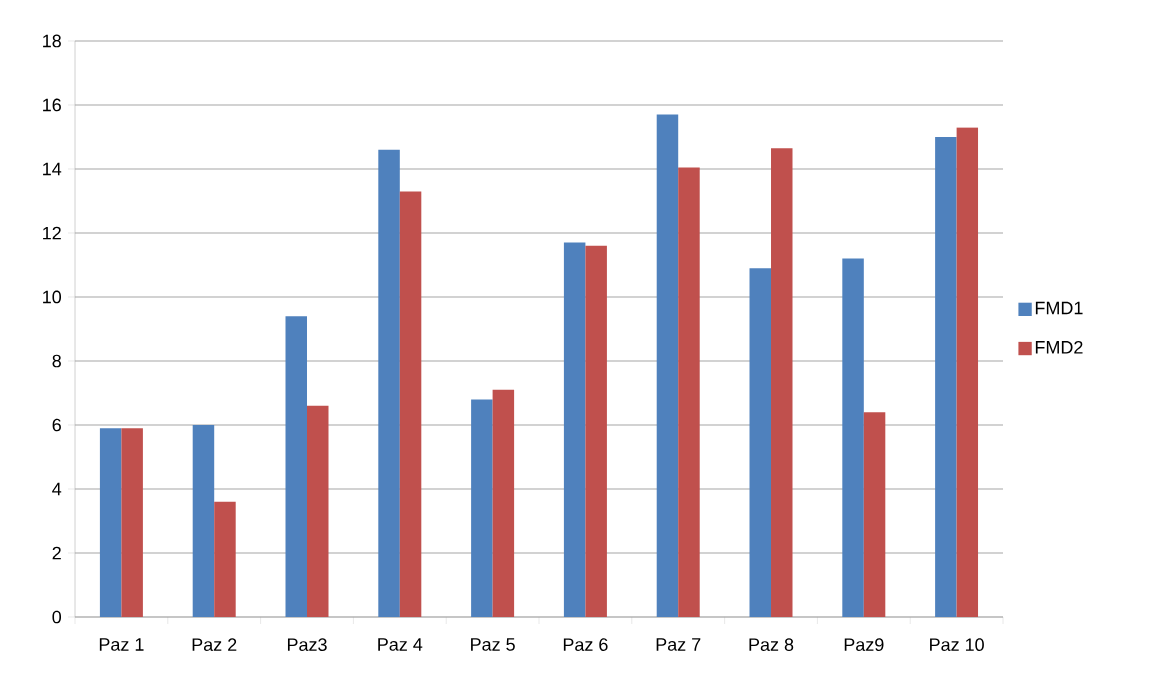 The width and height of the screenshot is (1151, 674). What do you see at coordinates (957, 644) in the screenshot?
I see `x-tick-label: Paz 10` at bounding box center [957, 644].